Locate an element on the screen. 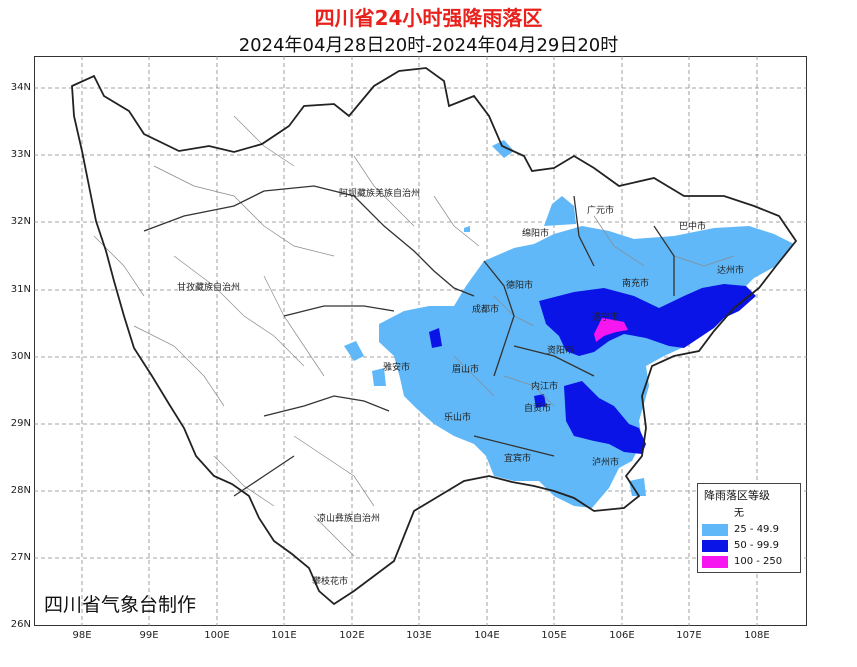 This screenshot has height=667, width=857. legend-item: 无 is located at coordinates (750, 514).